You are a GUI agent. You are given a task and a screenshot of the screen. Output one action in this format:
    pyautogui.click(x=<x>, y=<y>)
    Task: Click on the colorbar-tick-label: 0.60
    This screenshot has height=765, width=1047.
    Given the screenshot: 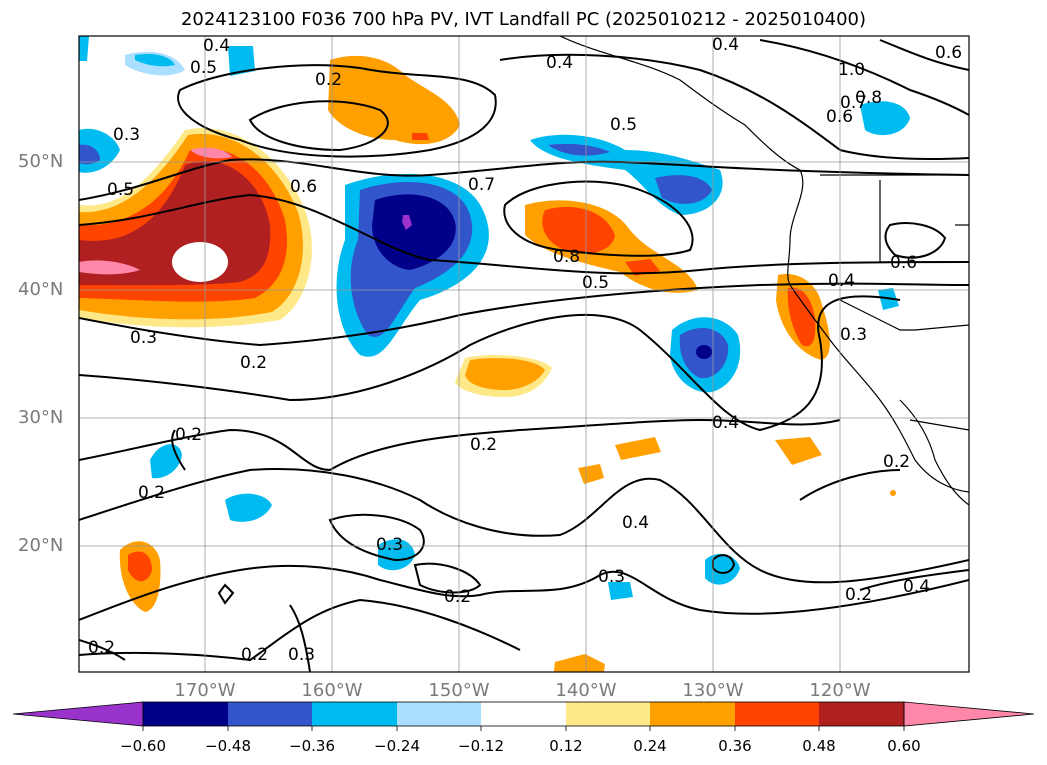 What is the action you would take?
    pyautogui.click(x=904, y=746)
    